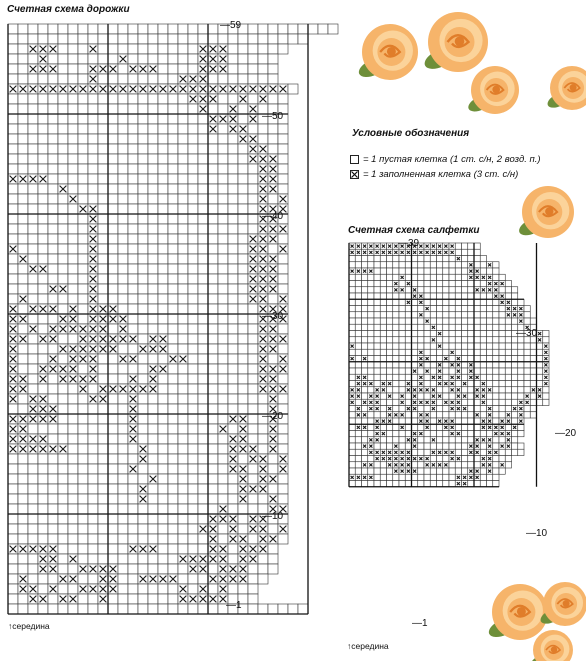  Describe the element at coordinates (68, 9) in the screenshot. I see `runner-title: Счетная схема дорожки` at that location.